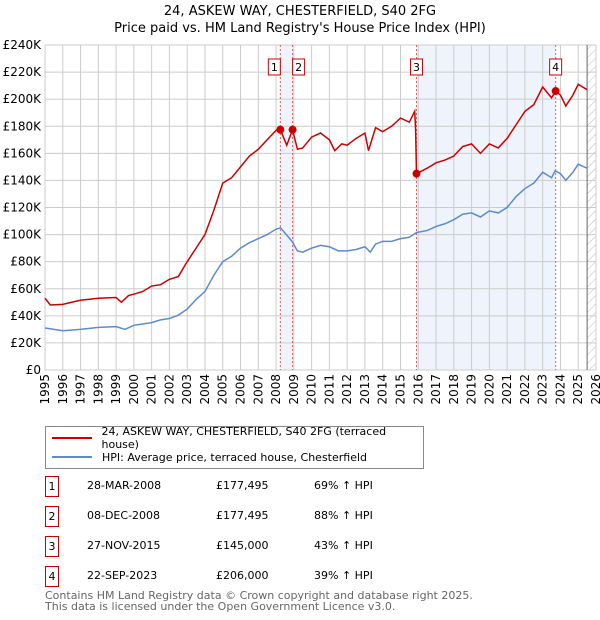 This screenshot has width=600, height=620. What do you see at coordinates (63, 389) in the screenshot?
I see `x-tick-label: 1996` at bounding box center [63, 389].